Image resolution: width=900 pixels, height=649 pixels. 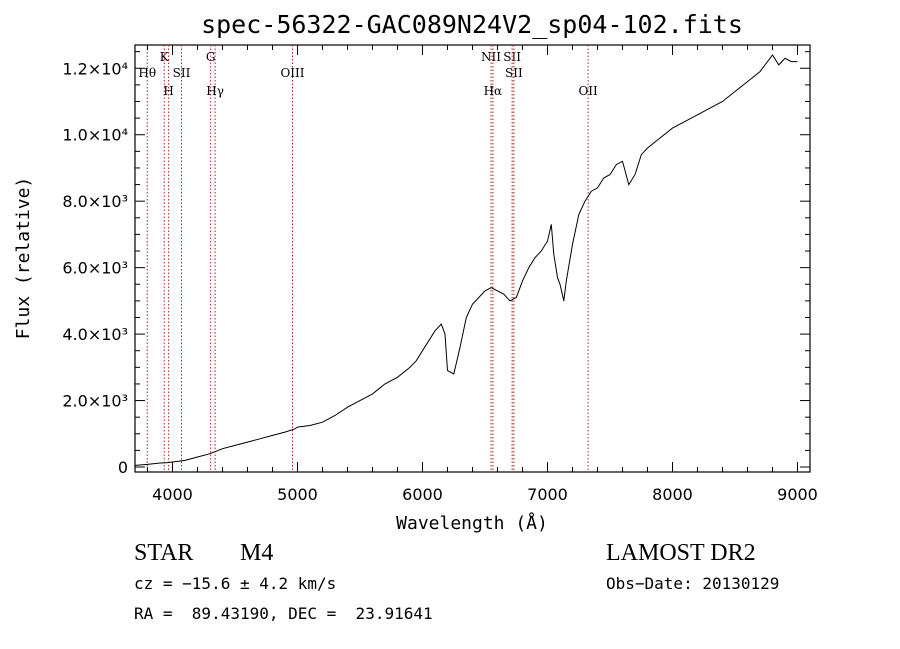 I want to click on y-axis-label: Flux (relative), so click(x=23, y=258).